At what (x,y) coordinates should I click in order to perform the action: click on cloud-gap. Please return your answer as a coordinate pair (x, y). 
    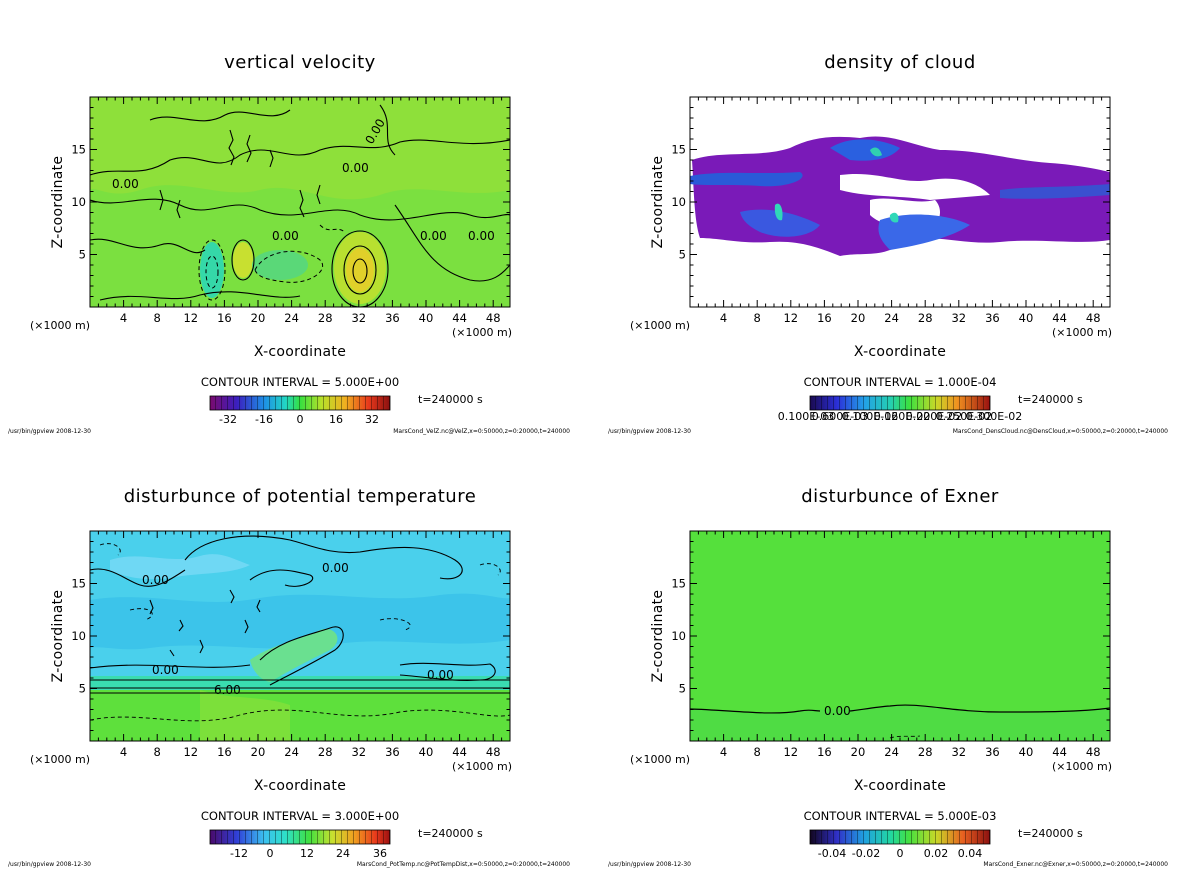
    Looking at the image, I should click on (915, 186).